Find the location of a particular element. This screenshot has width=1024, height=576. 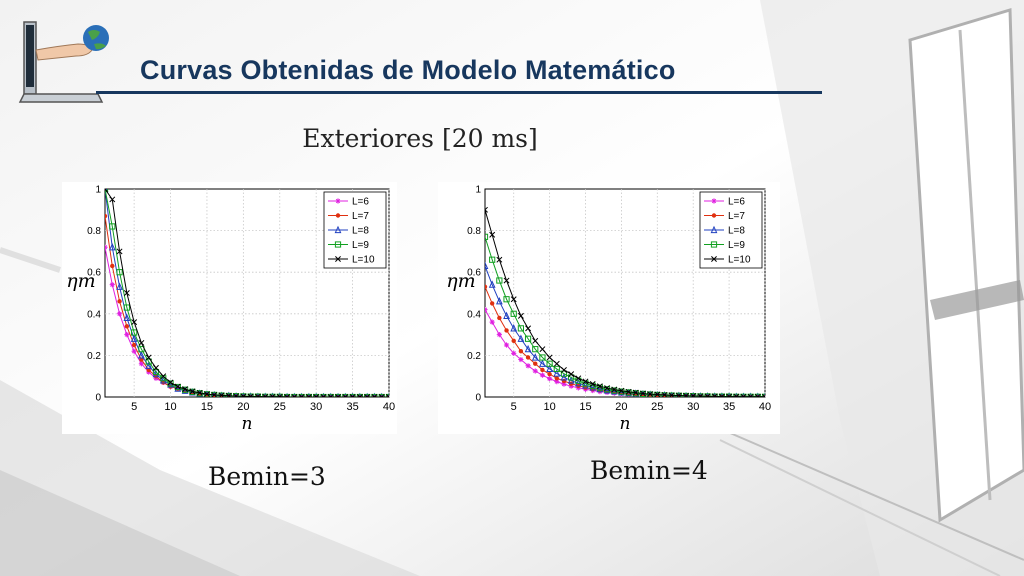

x-tick-label: 20 is located at coordinates (243, 407).